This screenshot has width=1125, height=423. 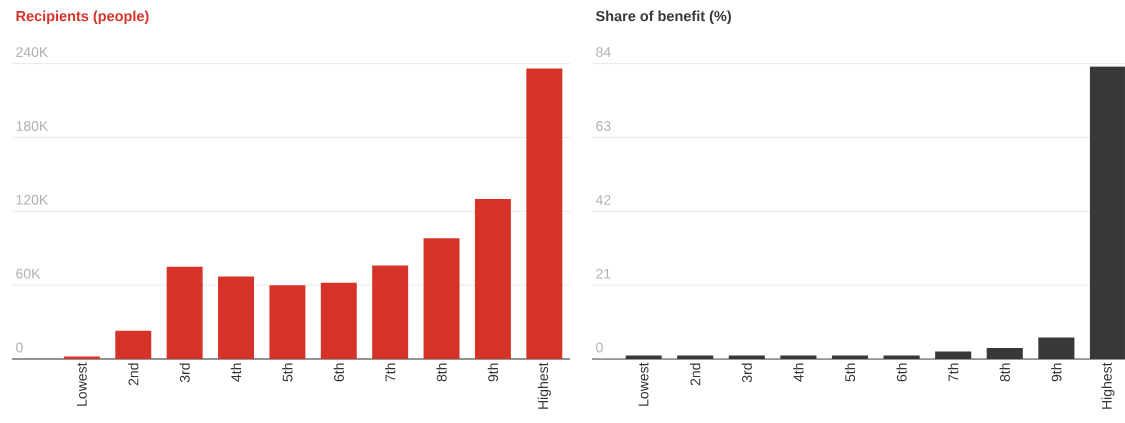 What do you see at coordinates (663, 17) in the screenshot?
I see `chart-title: Share of benefit (%)` at bounding box center [663, 17].